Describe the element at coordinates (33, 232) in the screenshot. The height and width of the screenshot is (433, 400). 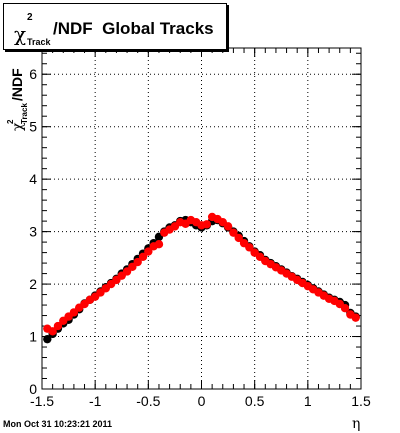
I see `y-tick-label: 3` at that location.